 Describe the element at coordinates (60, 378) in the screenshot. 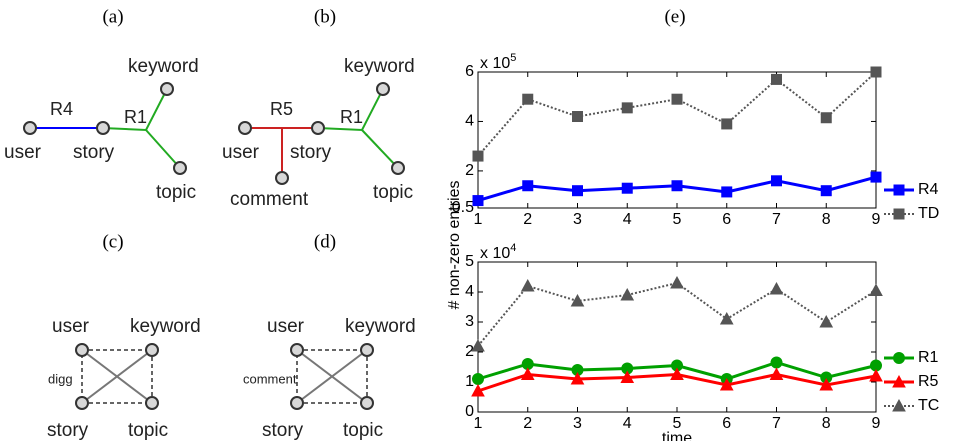

I see `edge-label: digg` at that location.